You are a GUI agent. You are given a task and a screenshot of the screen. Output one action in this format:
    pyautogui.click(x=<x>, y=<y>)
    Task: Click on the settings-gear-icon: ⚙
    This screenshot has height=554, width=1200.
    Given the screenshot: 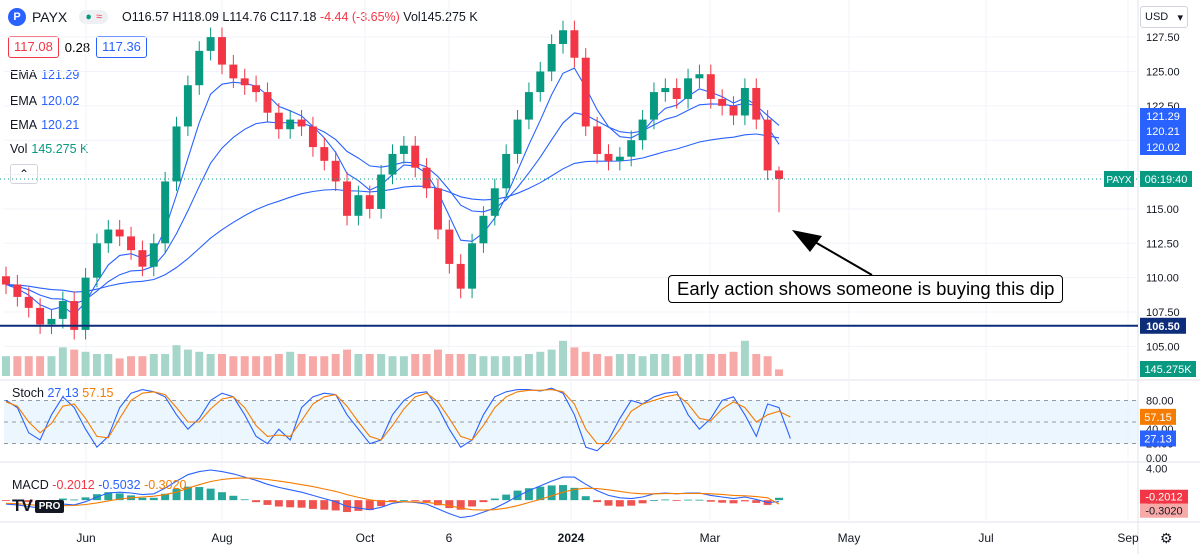 What is the action you would take?
    pyautogui.click(x=1166, y=538)
    